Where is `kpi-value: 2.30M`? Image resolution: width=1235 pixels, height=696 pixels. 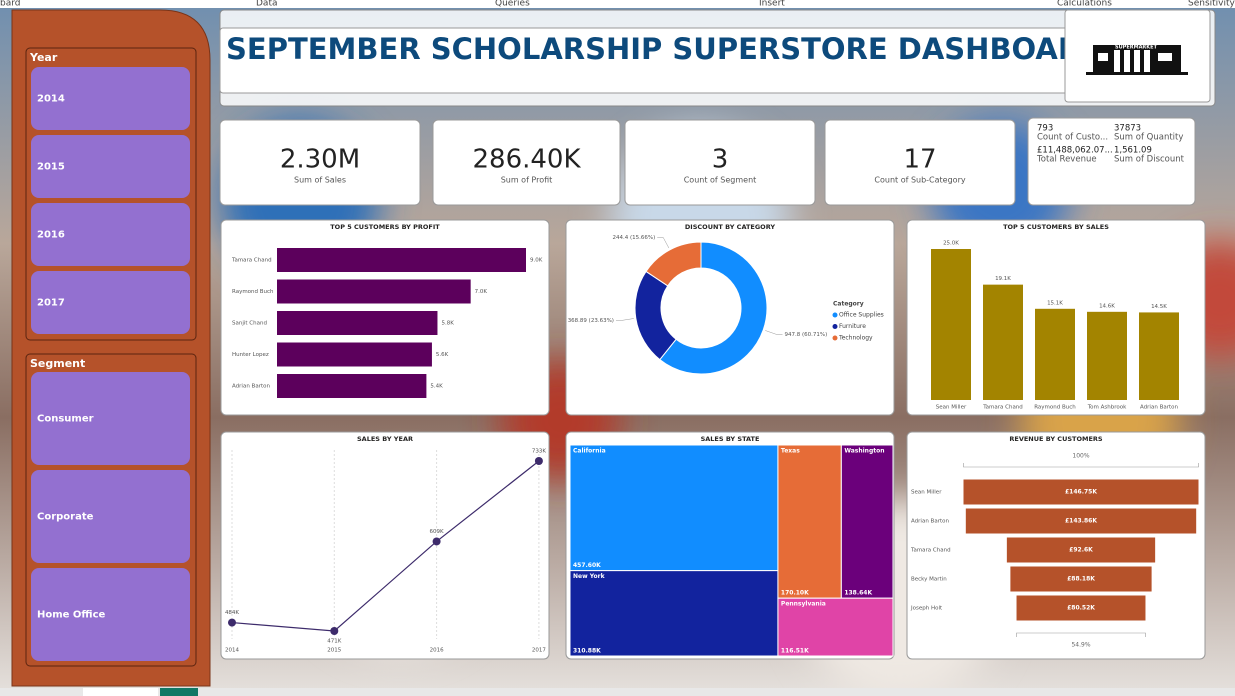 kpi-value: 2.30M is located at coordinates (320, 160).